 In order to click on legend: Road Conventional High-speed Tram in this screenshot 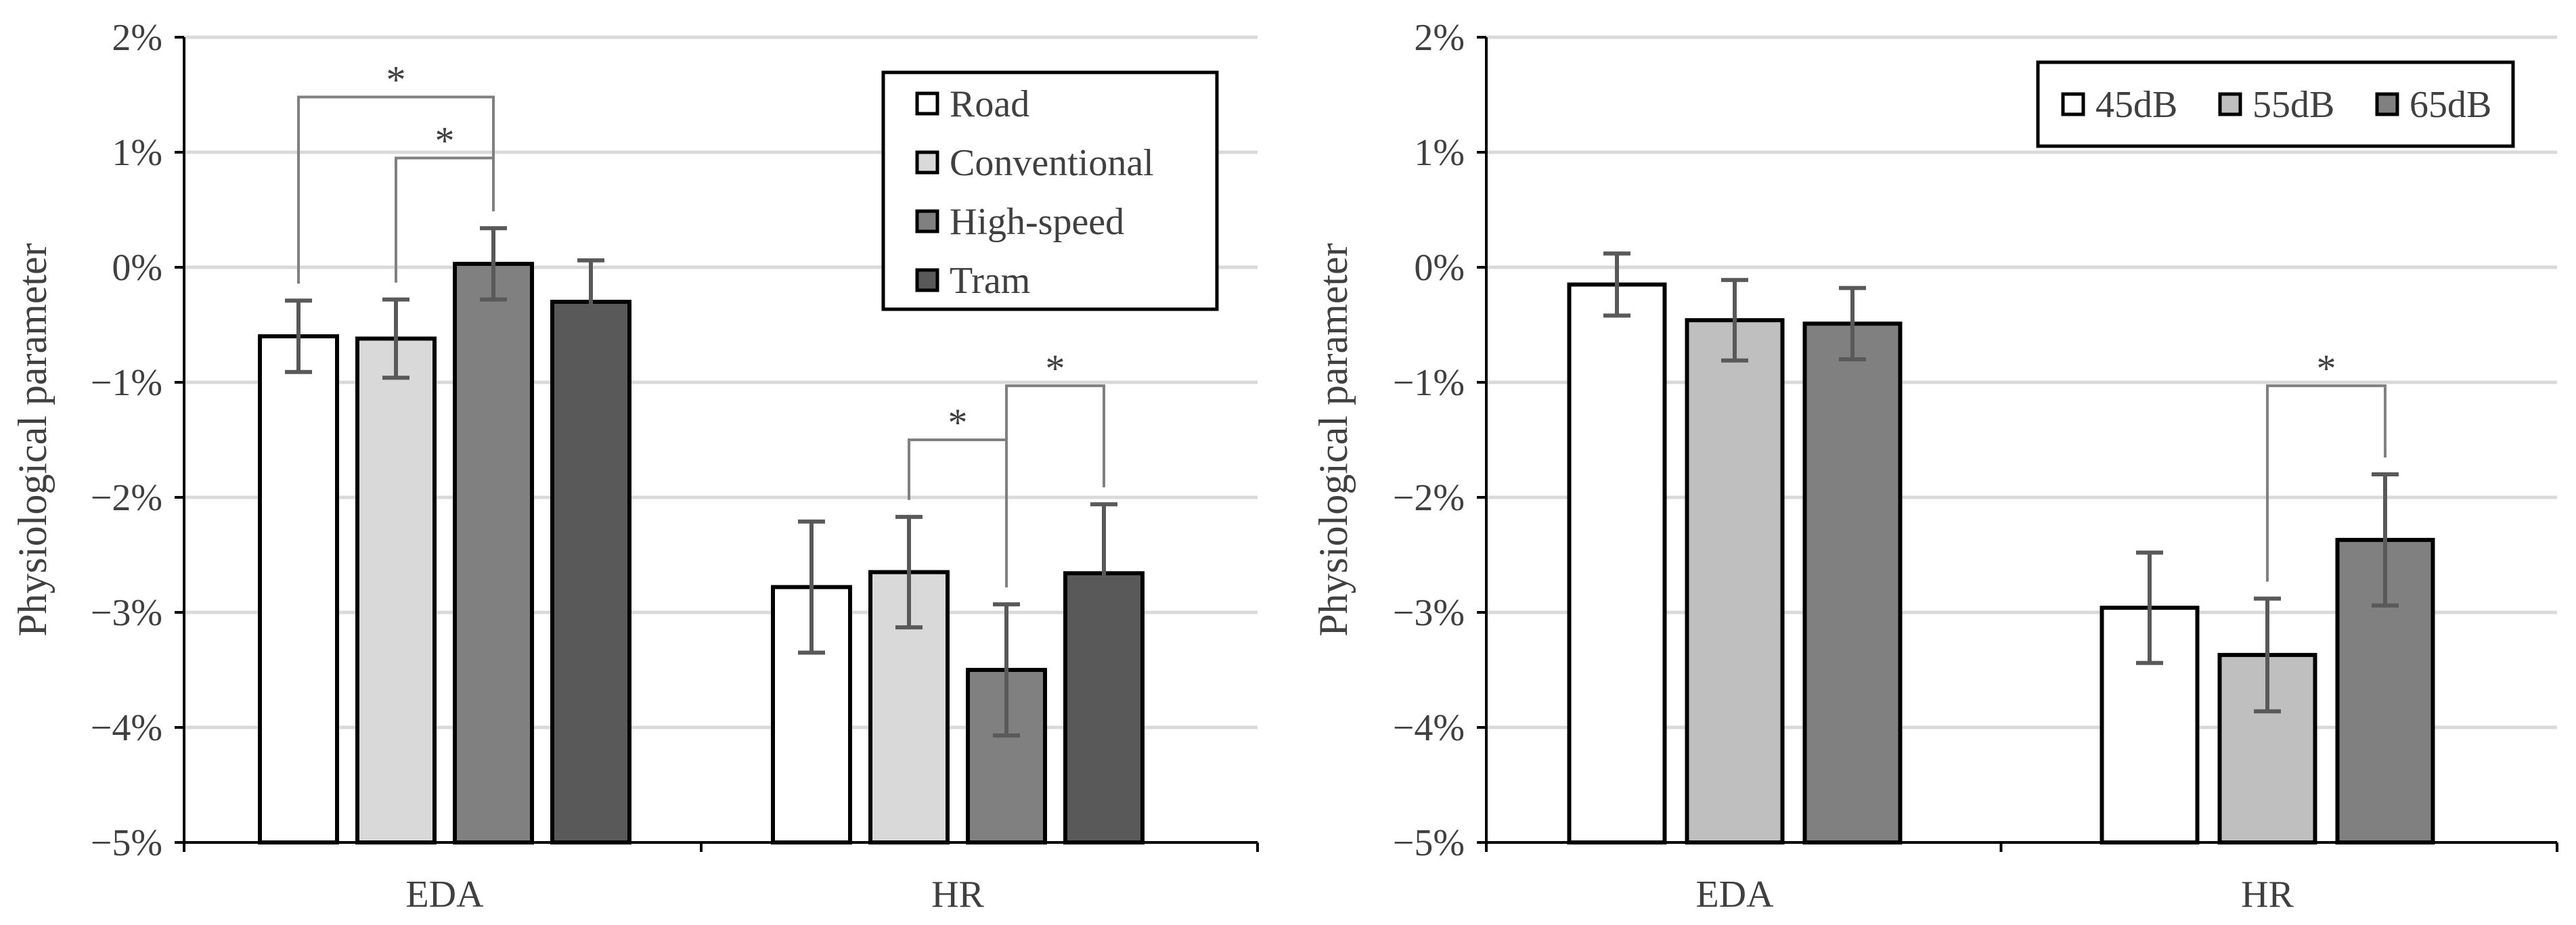, I will do `click(1050, 190)`.